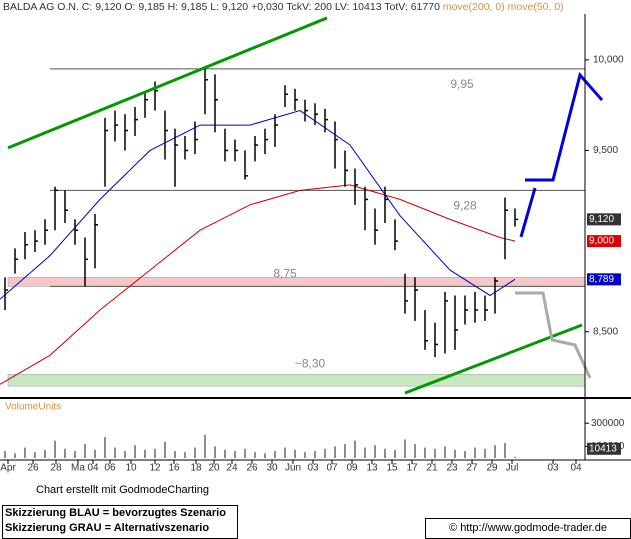 The image size is (631, 539). Describe the element at coordinates (33, 407) in the screenshot. I see `volume-label: VolumeUnits` at that location.